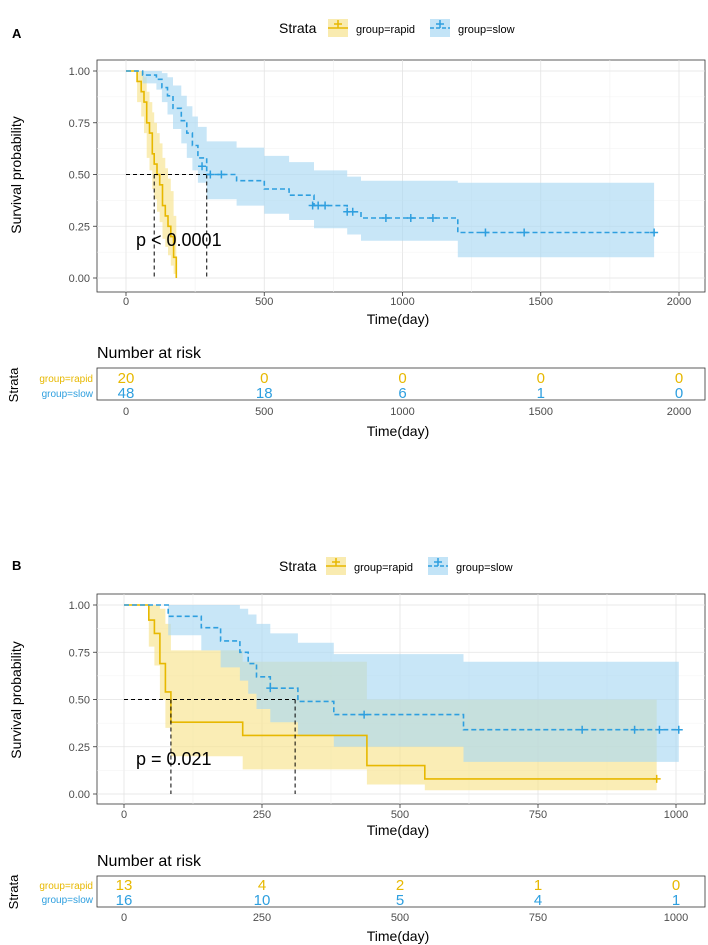 This screenshot has height=945, width=708. I want to click on risk-value-slow: 6, so click(402, 393).